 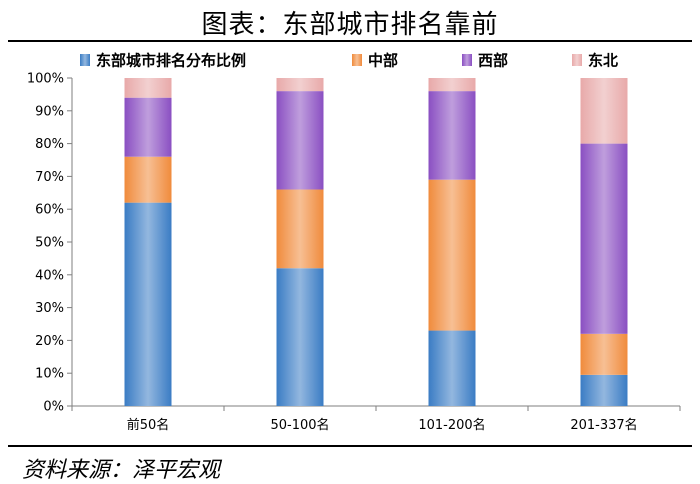 I want to click on y-tick-label: 90%, so click(x=49, y=111).